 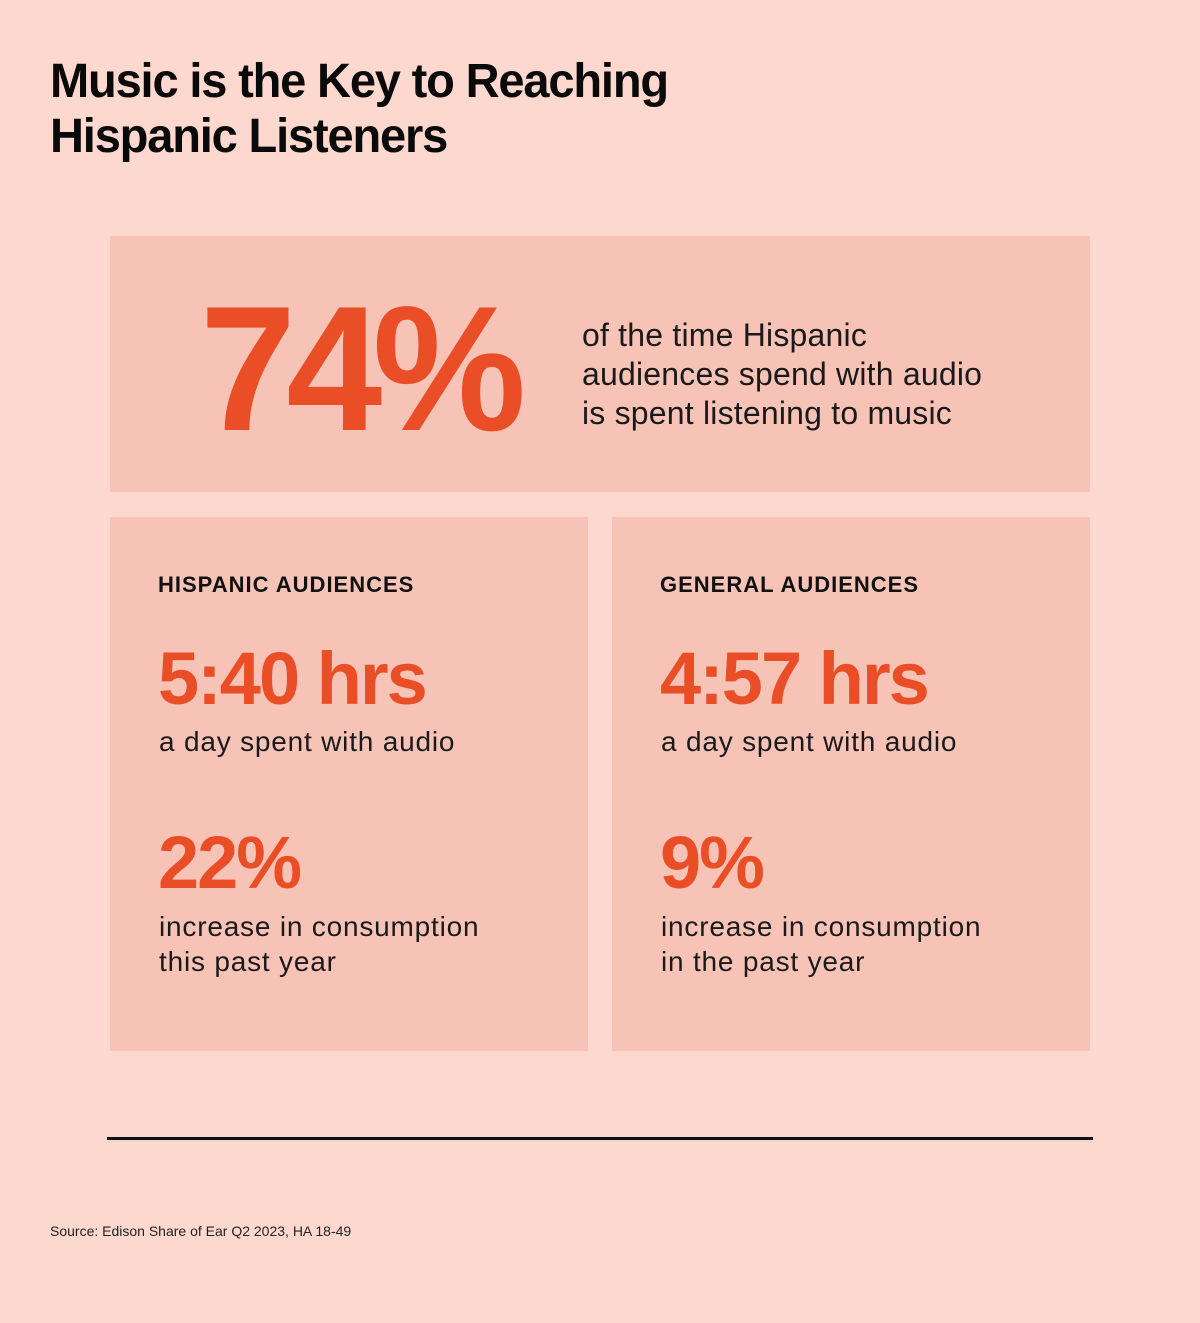 What do you see at coordinates (230, 862) in the screenshot?
I see `increase-stat: 22%` at bounding box center [230, 862].